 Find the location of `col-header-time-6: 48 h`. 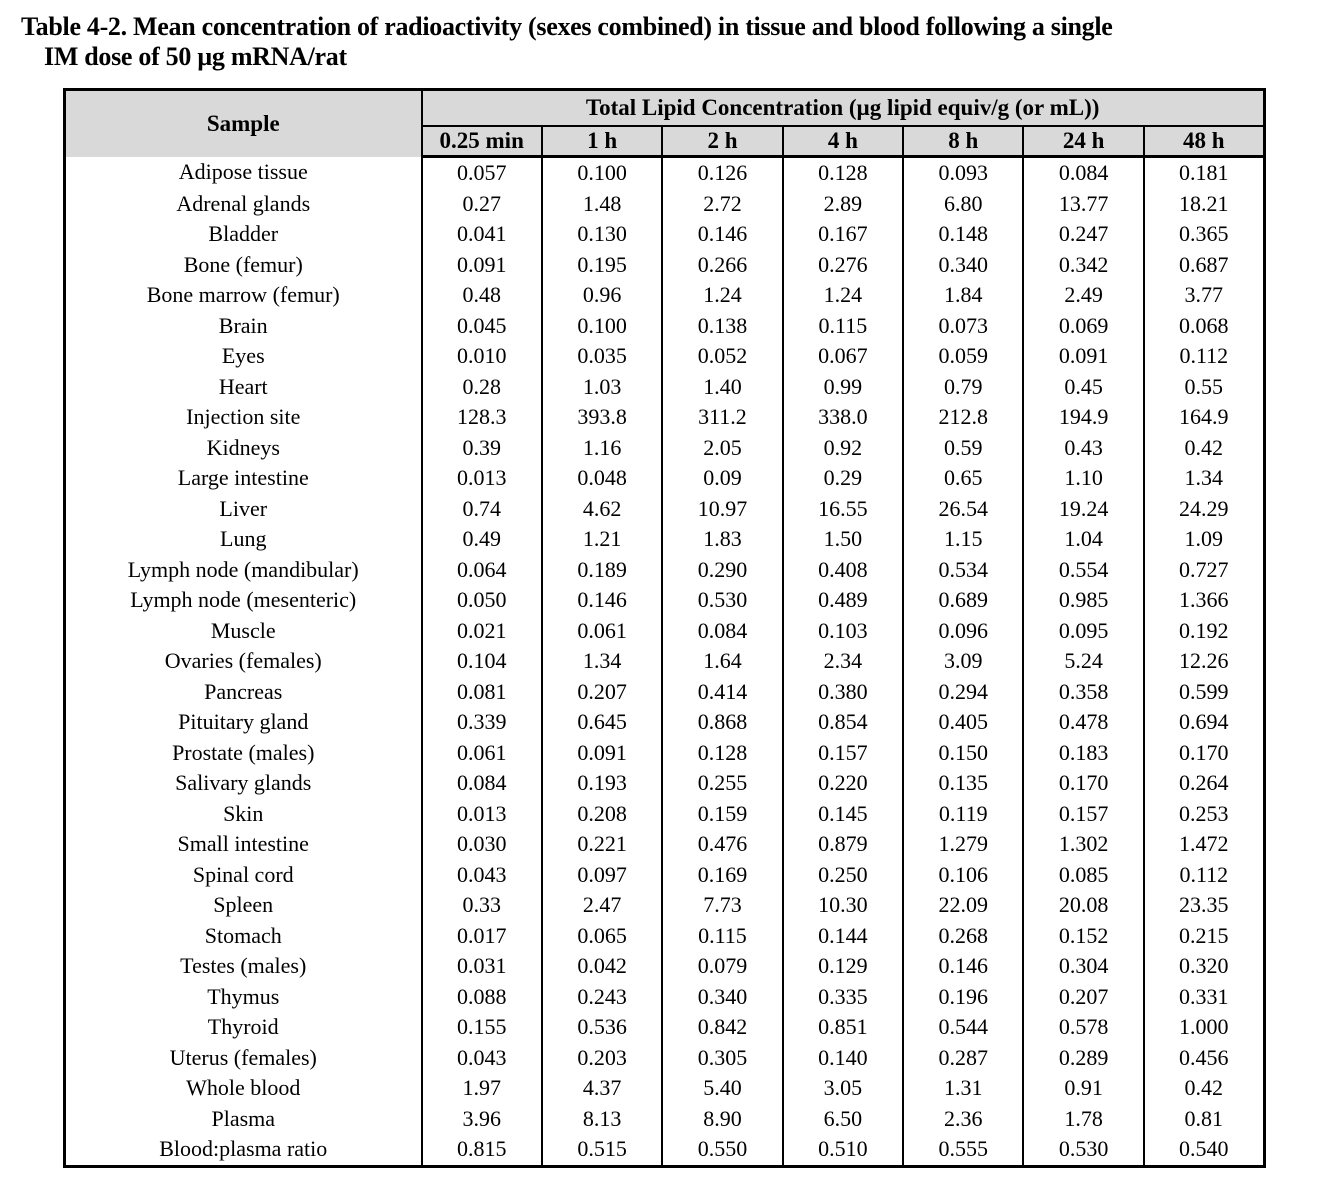

col-header-time-6: 48 h is located at coordinates (1204, 142).